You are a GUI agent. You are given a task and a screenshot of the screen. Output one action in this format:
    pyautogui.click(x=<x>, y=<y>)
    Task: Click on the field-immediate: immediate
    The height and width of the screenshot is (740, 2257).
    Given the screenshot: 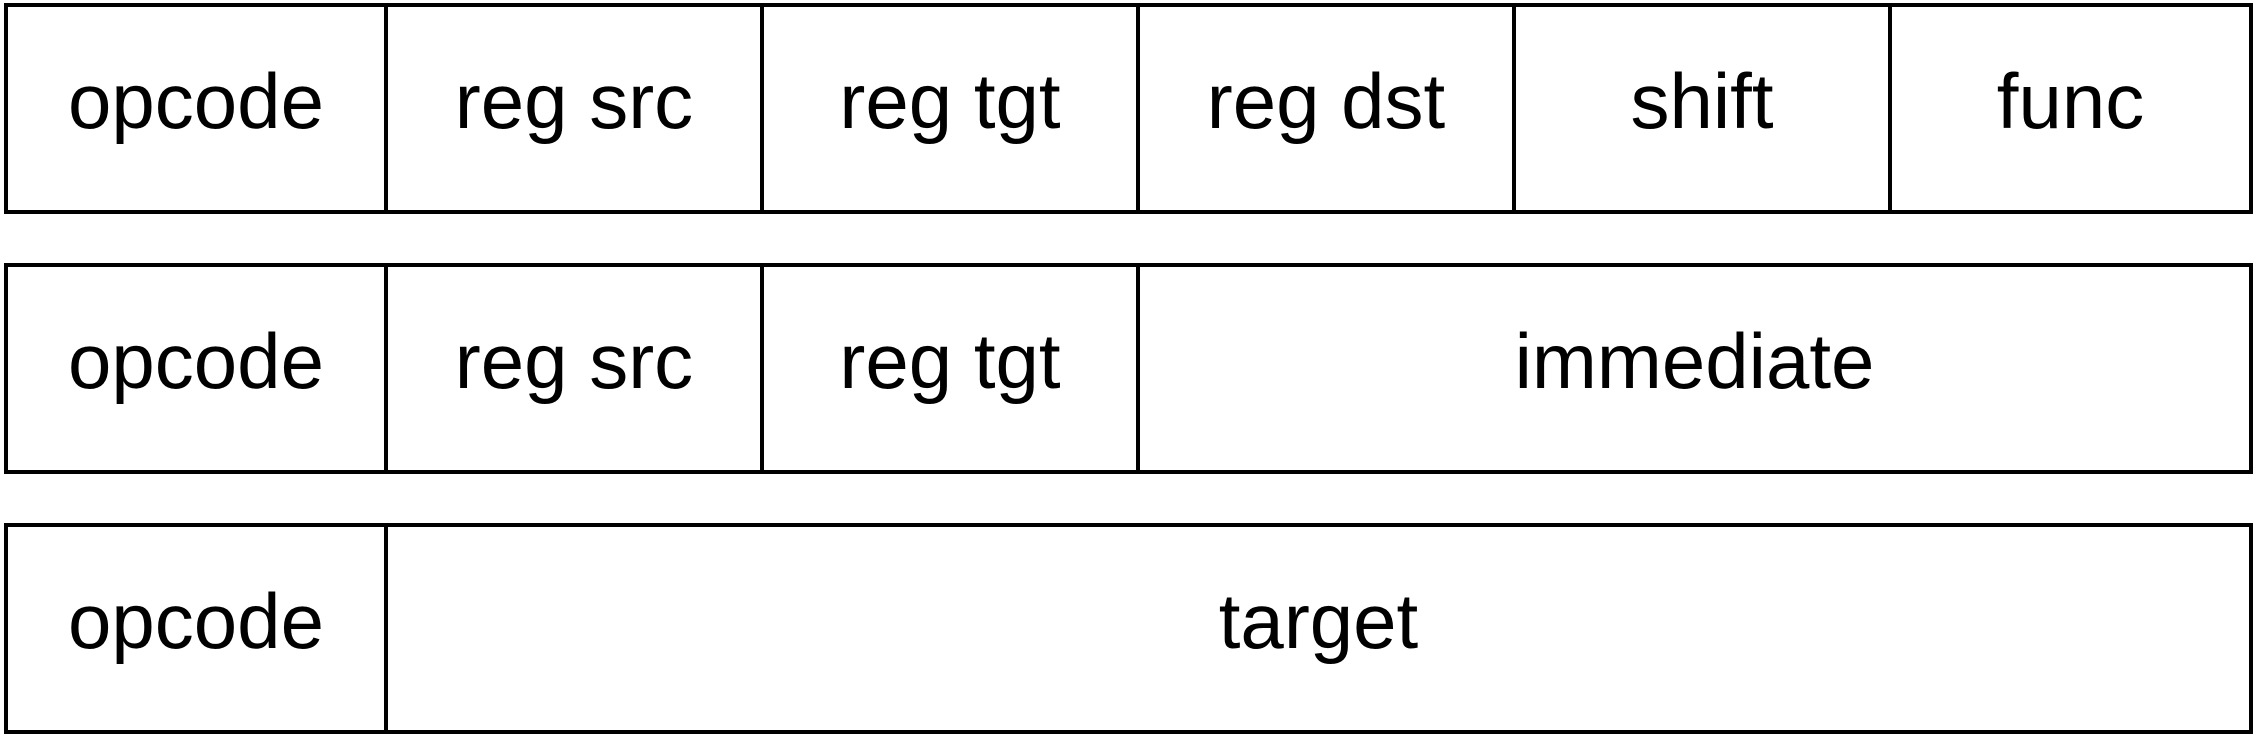 What is the action you would take?
    pyautogui.click(x=1692, y=368)
    